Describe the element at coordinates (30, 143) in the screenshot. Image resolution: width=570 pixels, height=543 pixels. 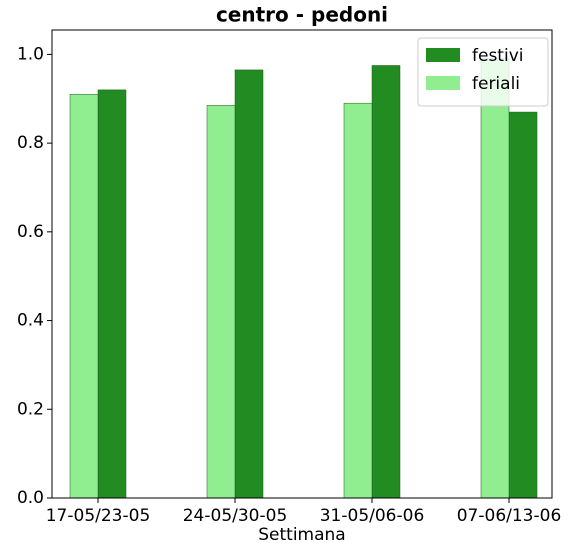
I see `y-tick-label: 0.8` at that location.